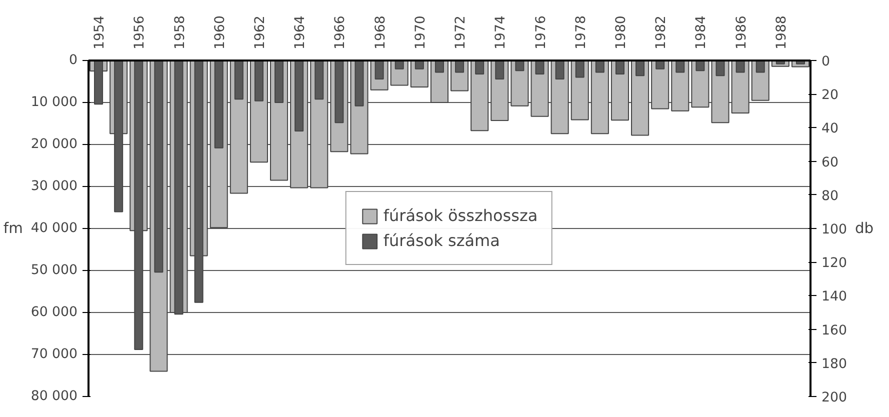 This screenshot has height=417, width=889. What do you see at coordinates (581, 33) in the screenshot?
I see `x-tick-label: 1978` at bounding box center [581, 33].